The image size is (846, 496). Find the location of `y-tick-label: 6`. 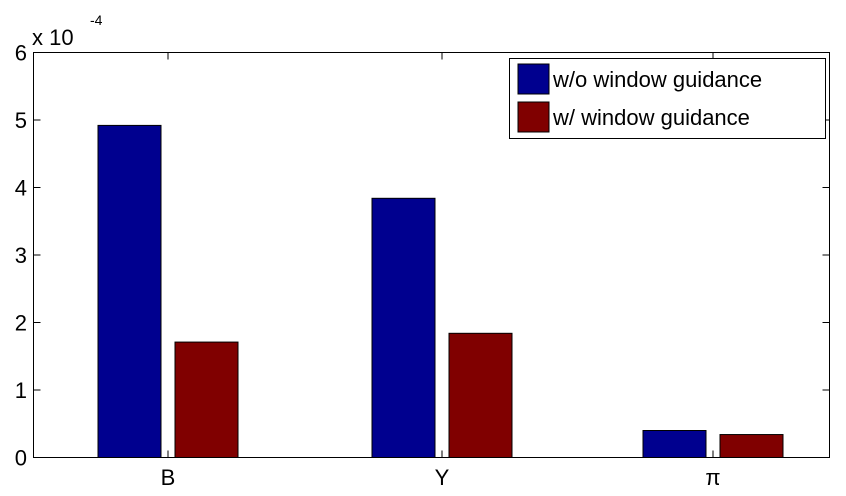

y-tick-label: 6 is located at coordinates (21, 53).